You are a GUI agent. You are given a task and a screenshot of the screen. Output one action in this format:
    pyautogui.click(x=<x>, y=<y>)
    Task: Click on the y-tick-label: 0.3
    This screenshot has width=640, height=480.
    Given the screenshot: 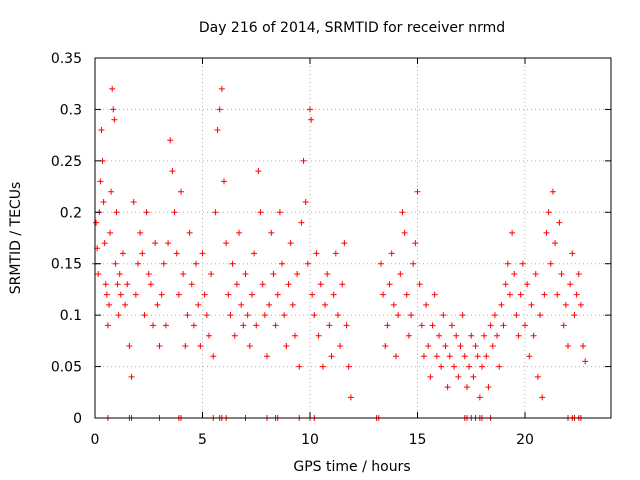 What is the action you would take?
    pyautogui.click(x=71, y=110)
    